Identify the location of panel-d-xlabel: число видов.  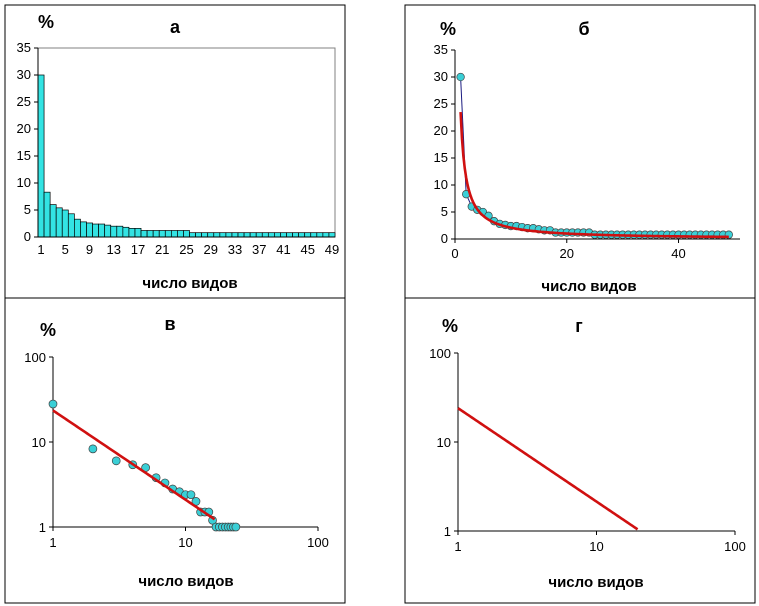
(595, 582).